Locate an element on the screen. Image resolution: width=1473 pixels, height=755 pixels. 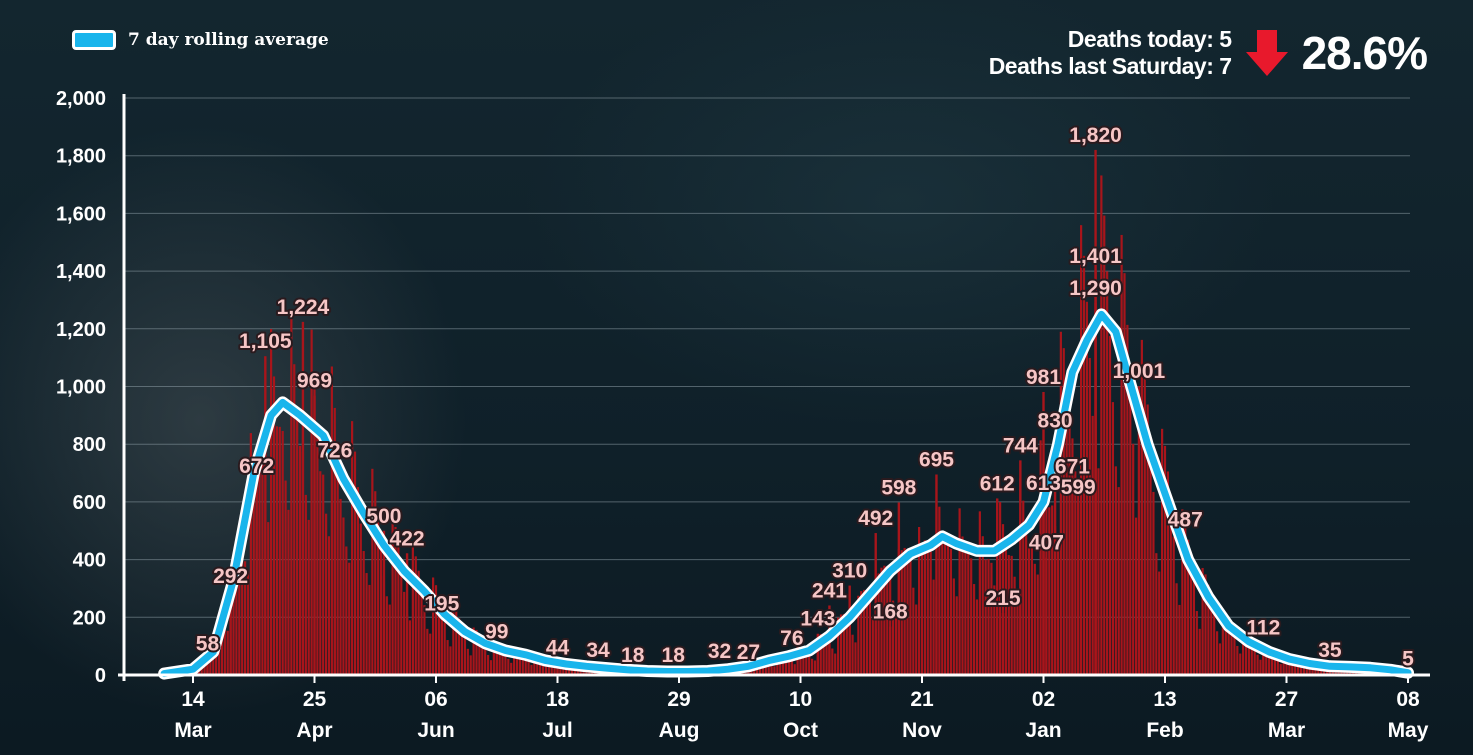
y-tick-label: 1,000 is located at coordinates (81, 388).